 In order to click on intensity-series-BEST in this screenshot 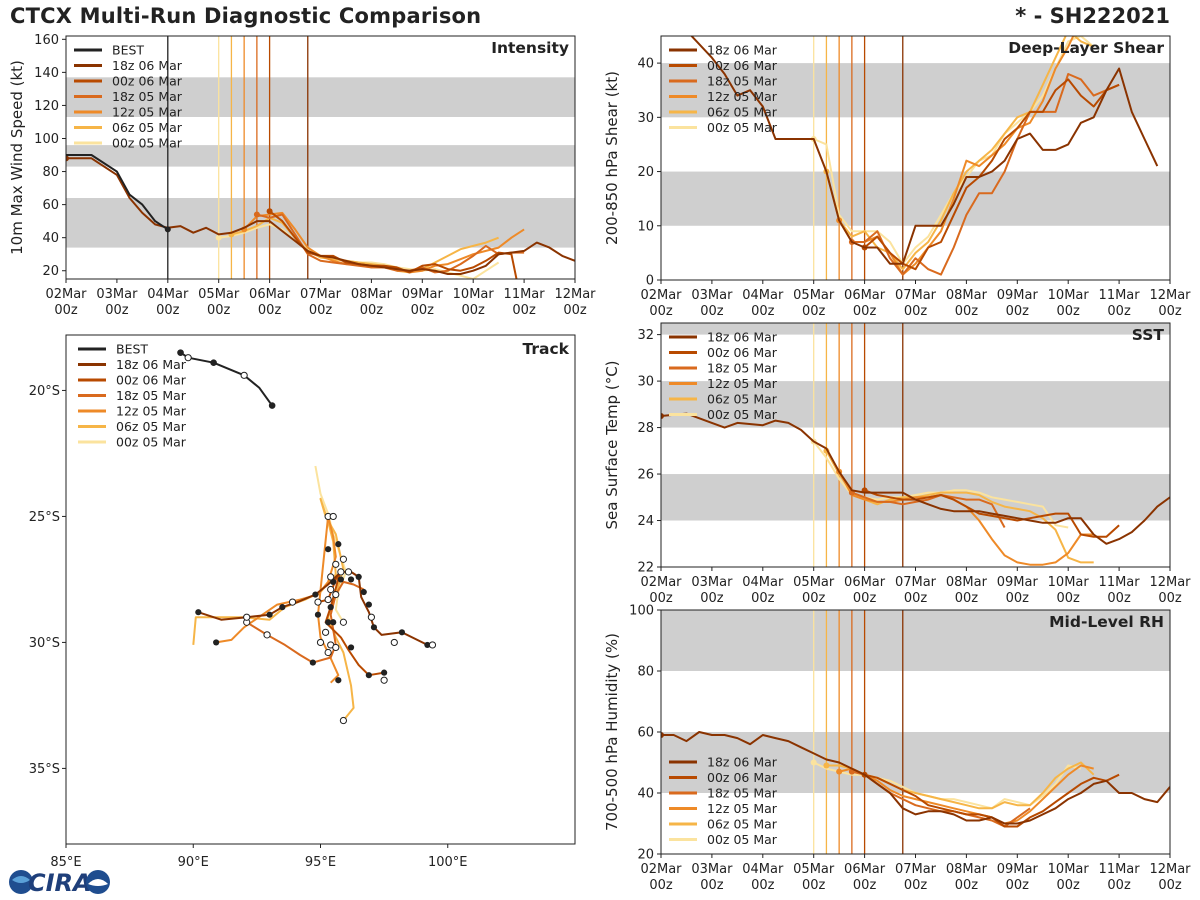, I will do `click(117, 192)`.